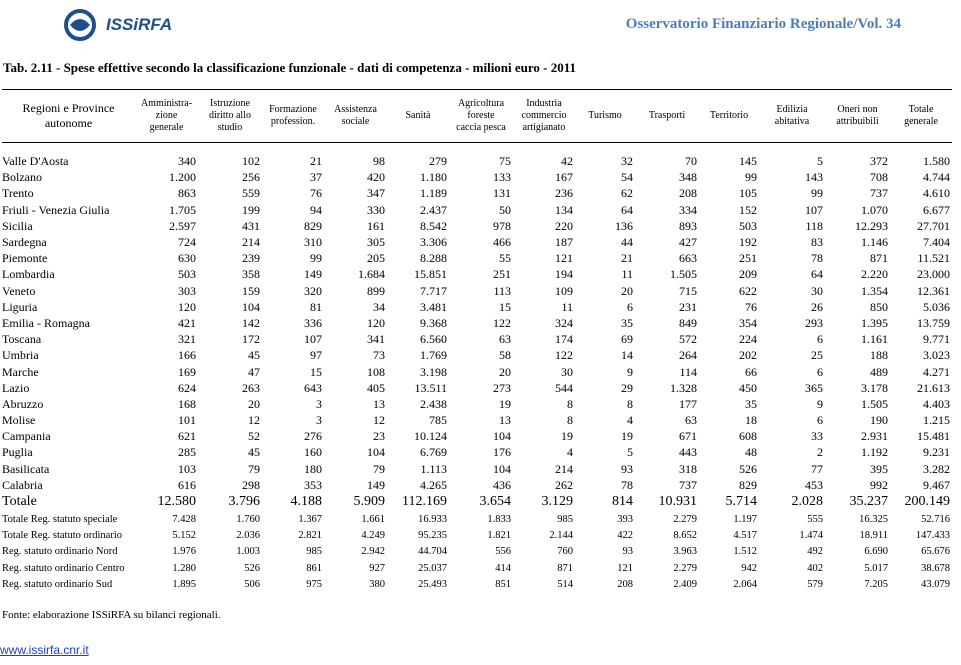 This screenshot has height=665, width=961. What do you see at coordinates (748, 339) in the screenshot?
I see `cell: 224` at bounding box center [748, 339].